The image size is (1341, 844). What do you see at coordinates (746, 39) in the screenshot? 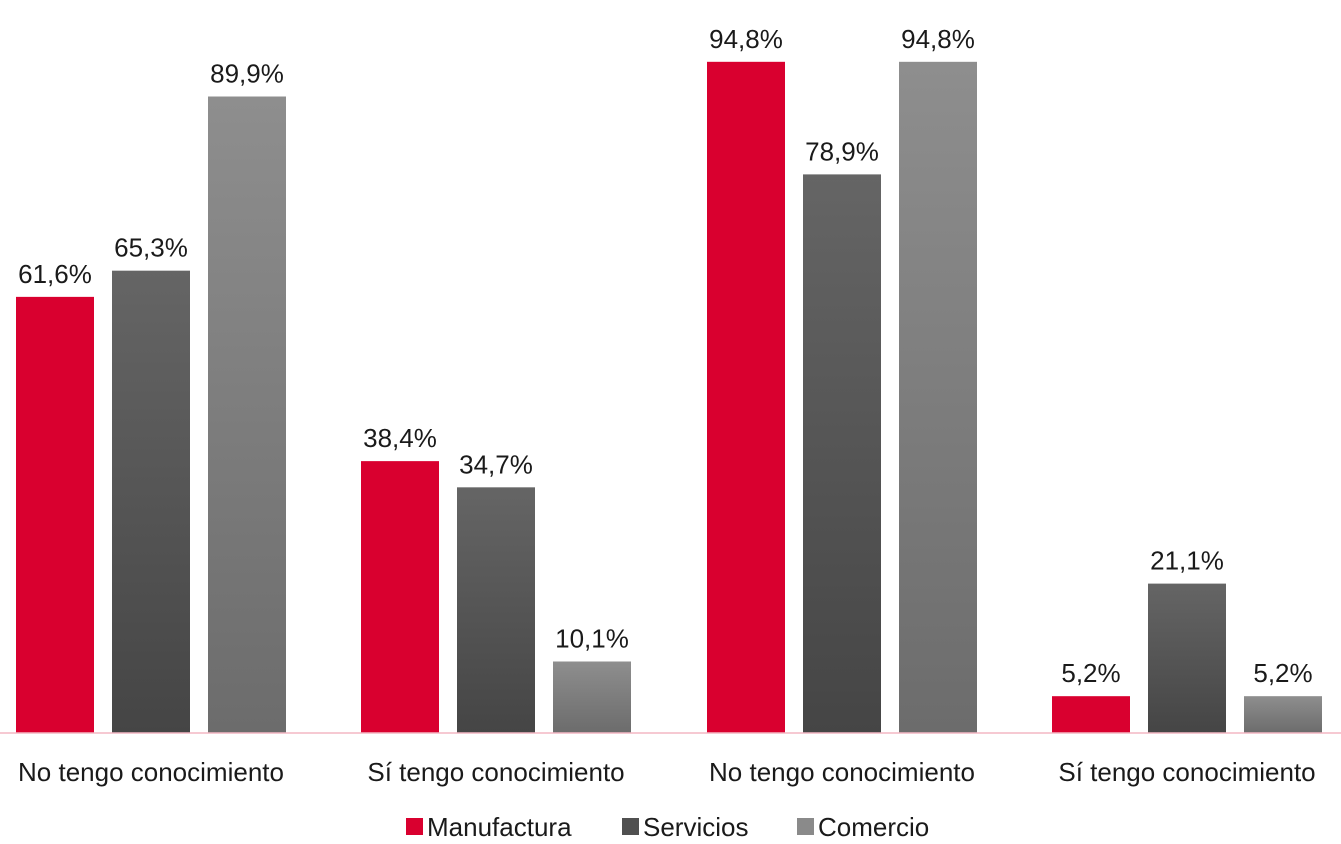
I see `data-label-manufactura-3: 94,8%` at bounding box center [746, 39].